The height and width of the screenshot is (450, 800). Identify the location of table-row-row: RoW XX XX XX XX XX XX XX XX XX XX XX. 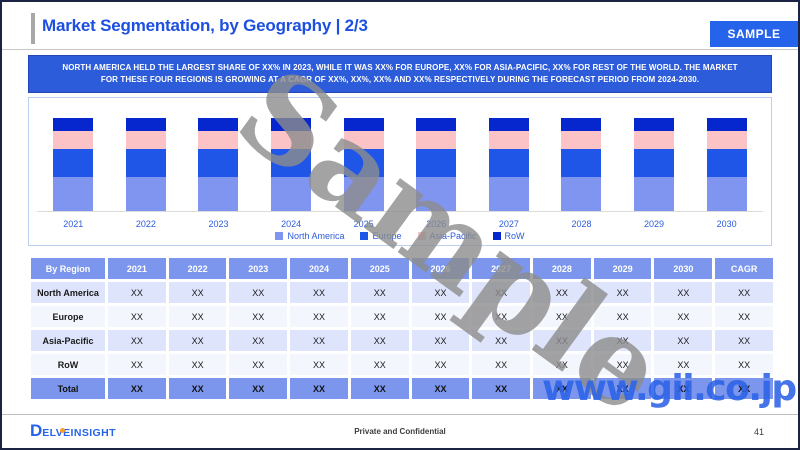
(402, 364).